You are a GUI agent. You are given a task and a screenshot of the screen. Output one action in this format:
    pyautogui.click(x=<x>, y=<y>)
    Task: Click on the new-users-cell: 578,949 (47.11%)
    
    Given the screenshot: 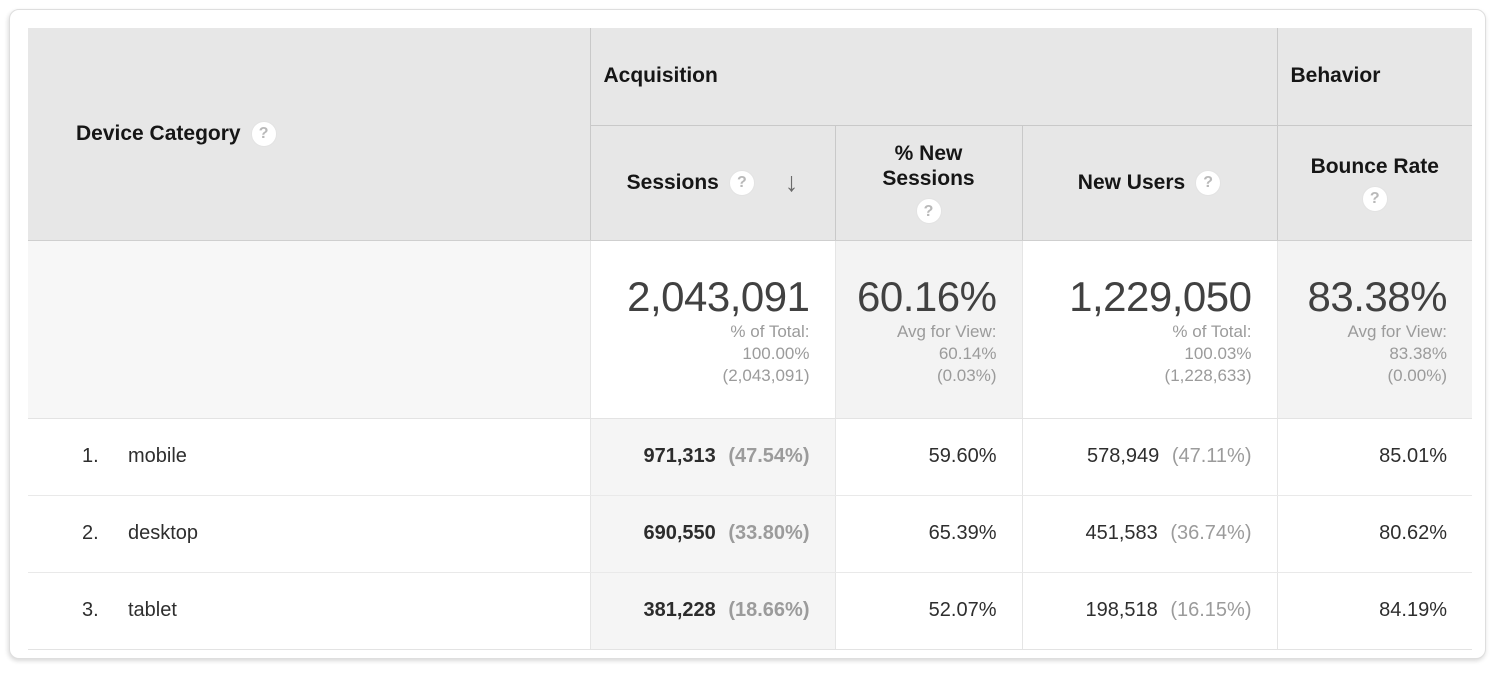 What is the action you would take?
    pyautogui.click(x=1149, y=457)
    